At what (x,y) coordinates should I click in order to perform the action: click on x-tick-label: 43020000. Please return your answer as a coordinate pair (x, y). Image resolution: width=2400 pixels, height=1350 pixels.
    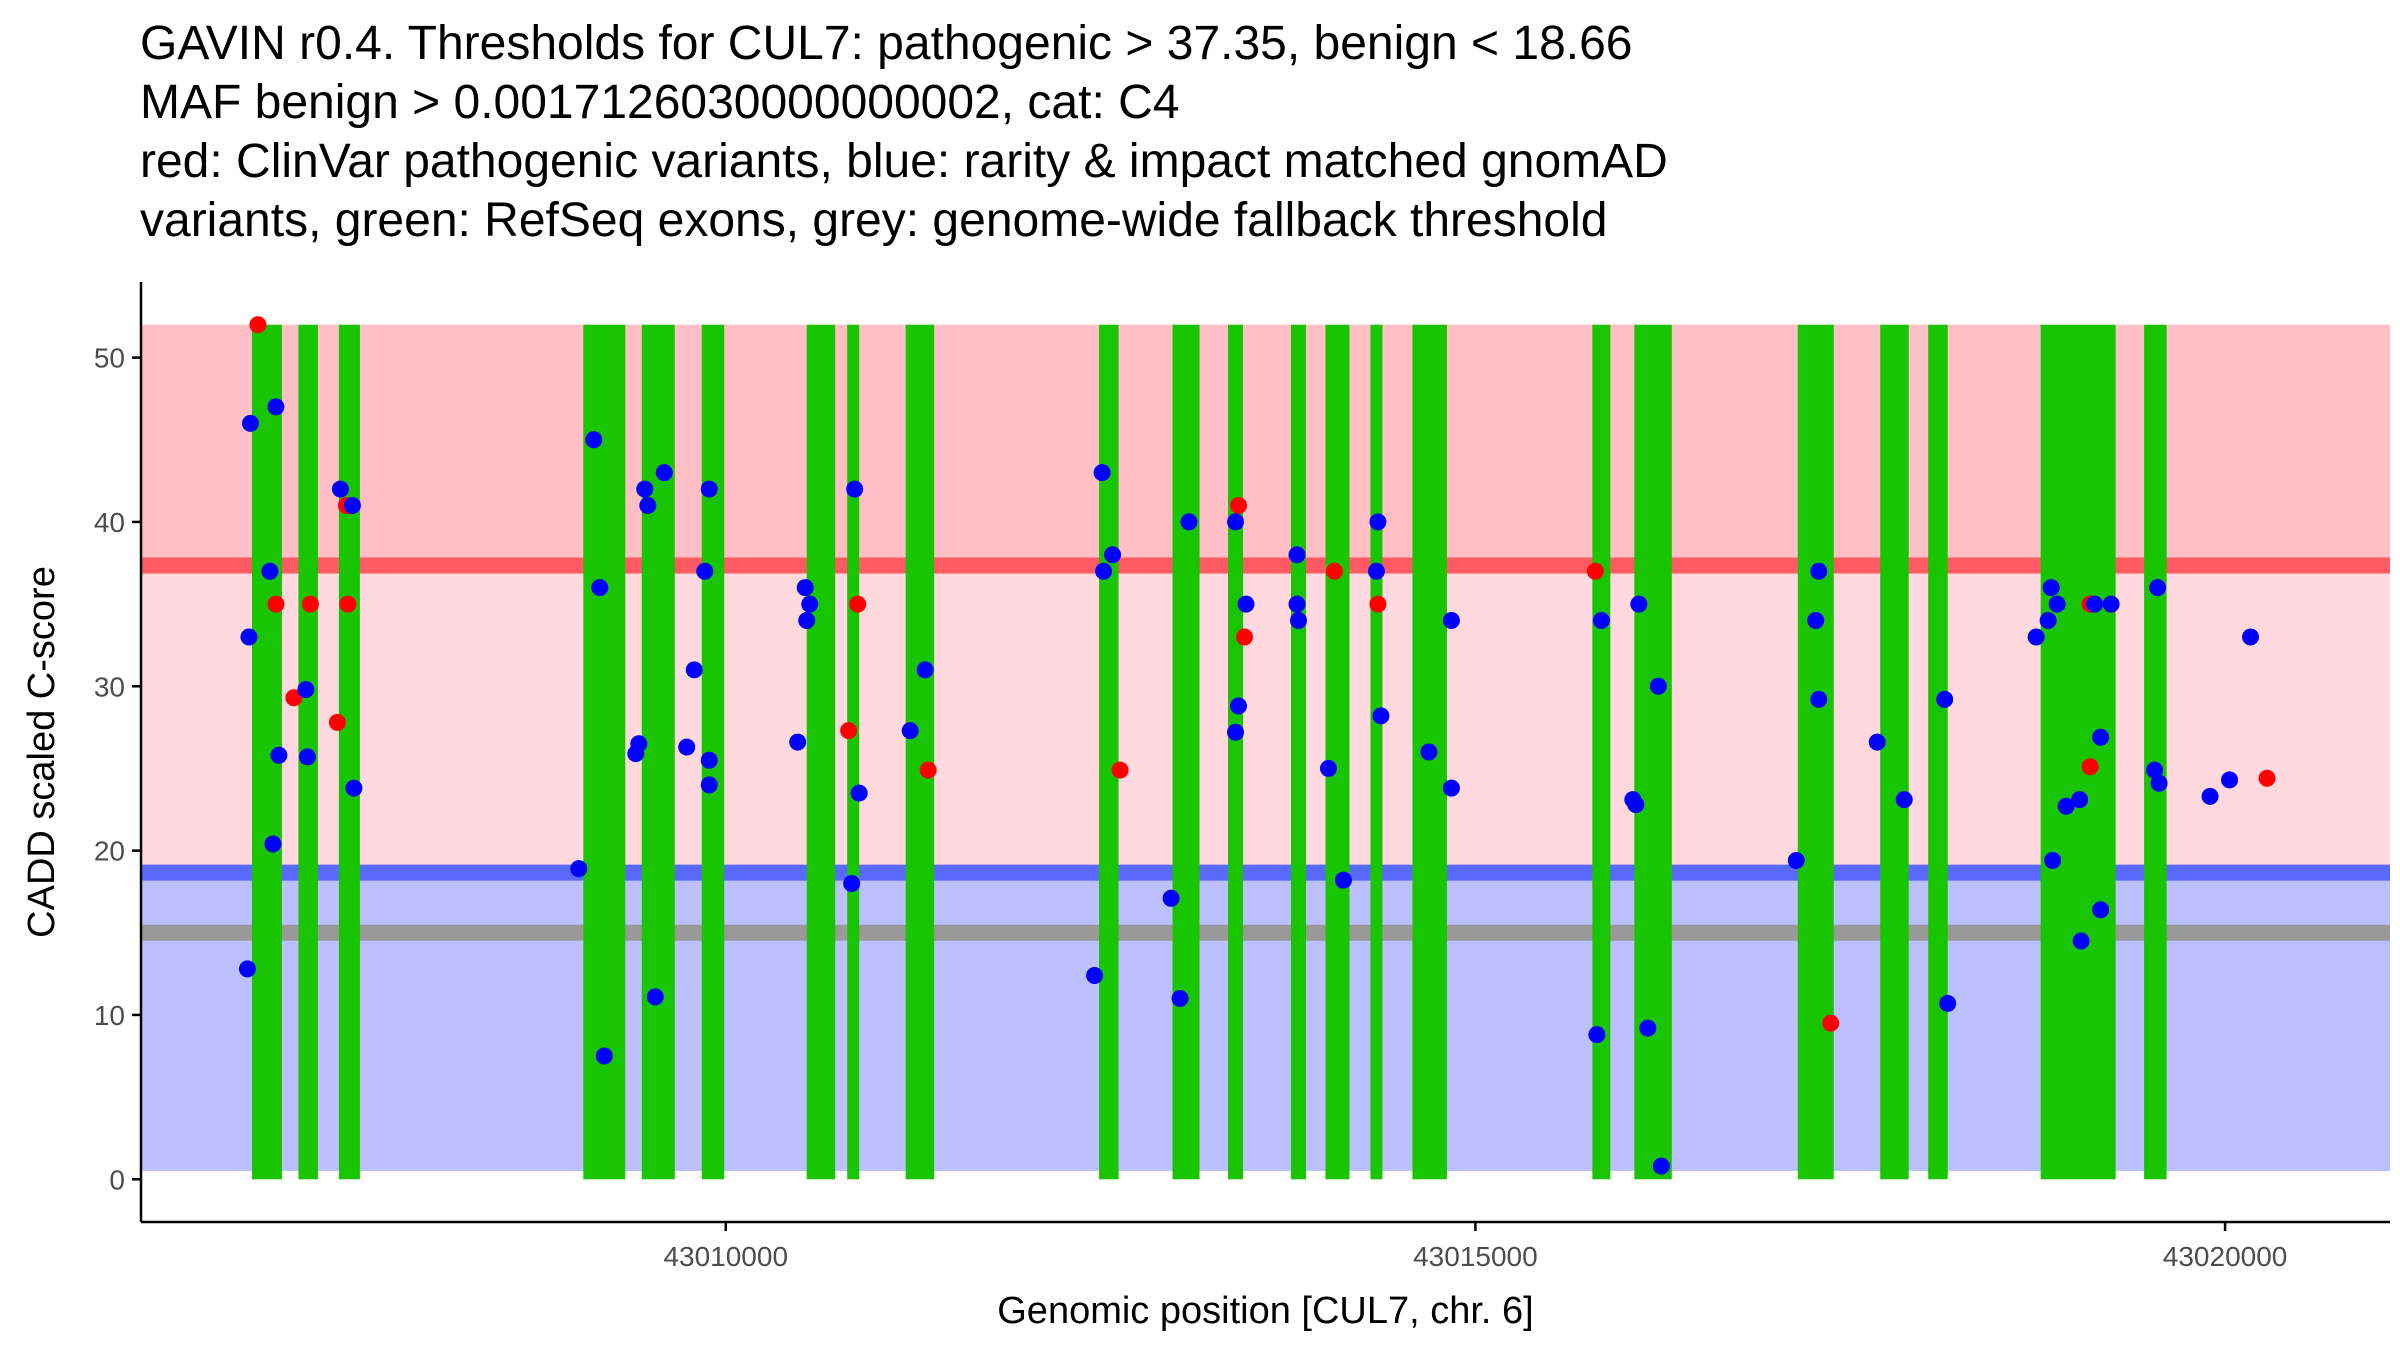
    Looking at the image, I should click on (2225, 1256).